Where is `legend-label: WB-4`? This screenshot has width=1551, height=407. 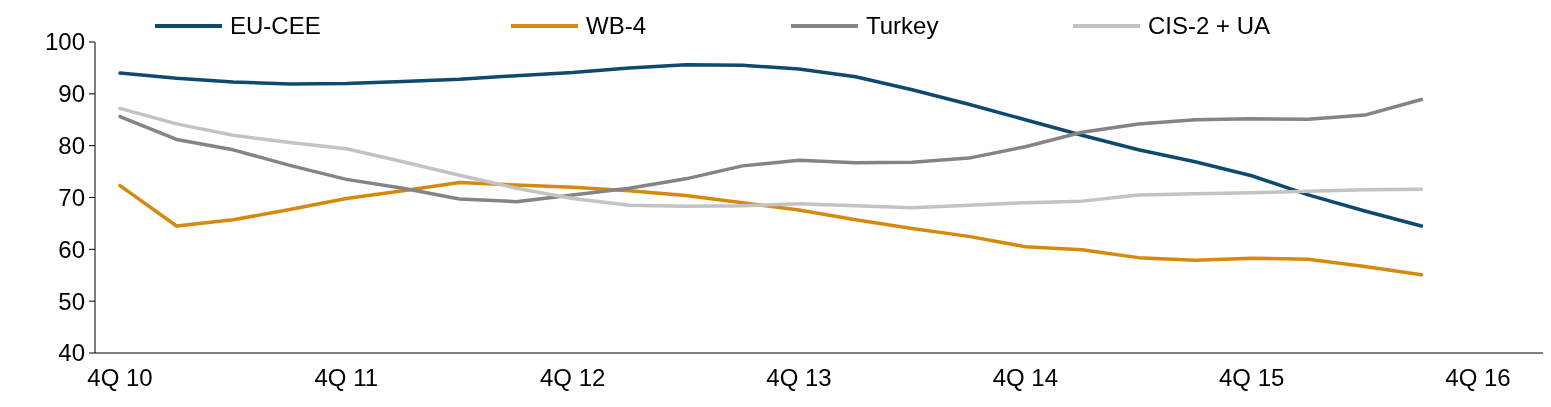 legend-label: WB-4 is located at coordinates (616, 26).